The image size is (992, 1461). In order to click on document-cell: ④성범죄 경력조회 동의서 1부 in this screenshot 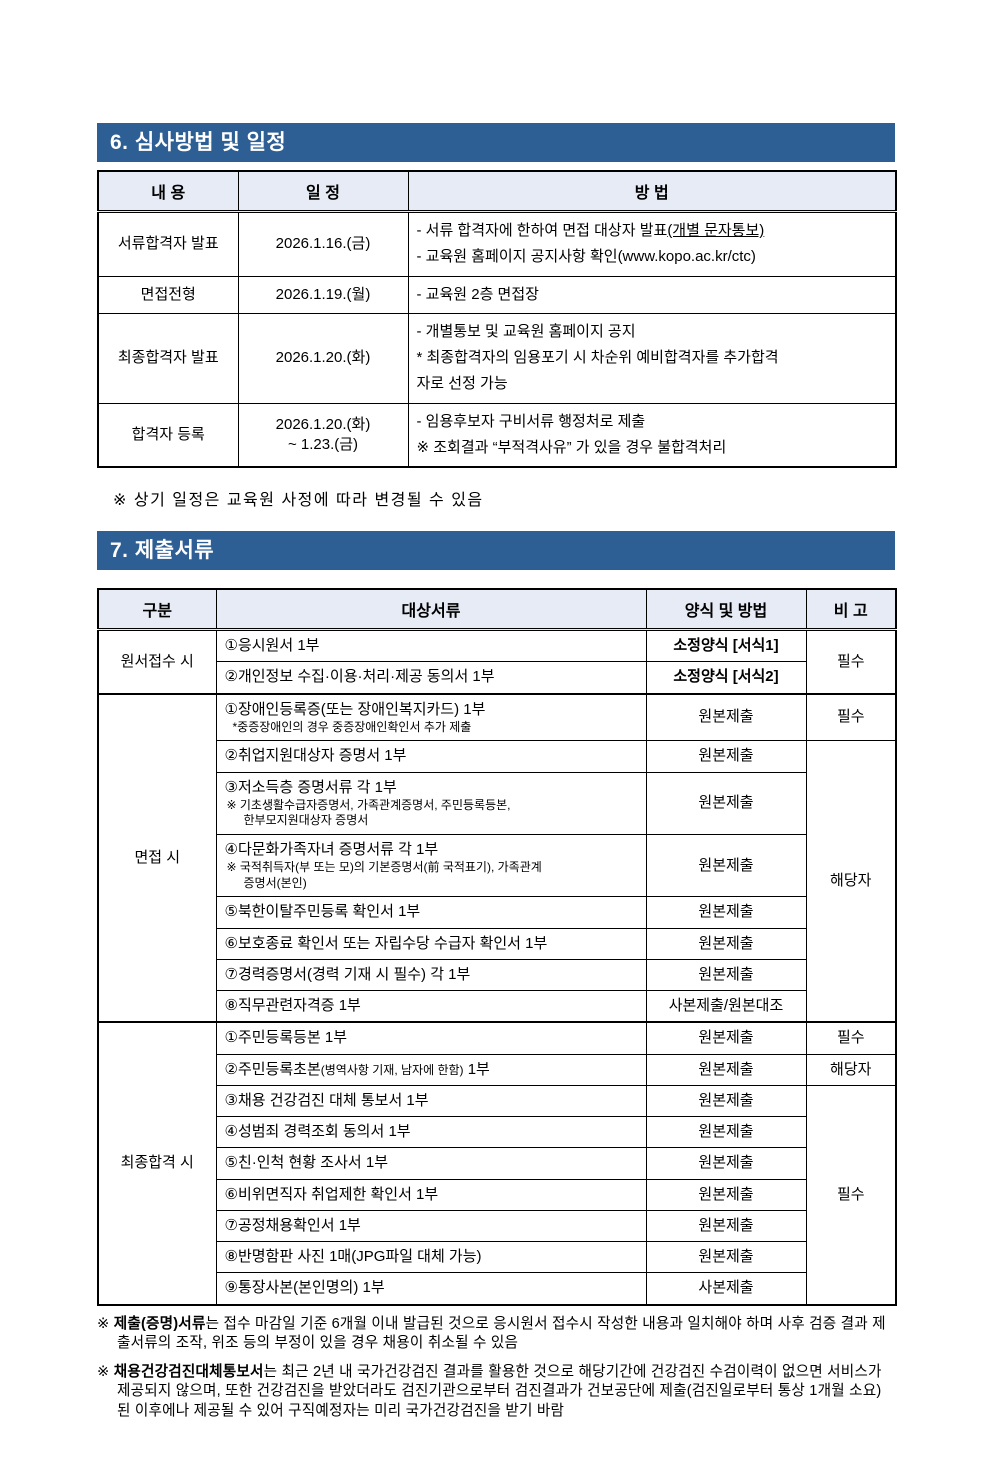, I will do `click(431, 1132)`.